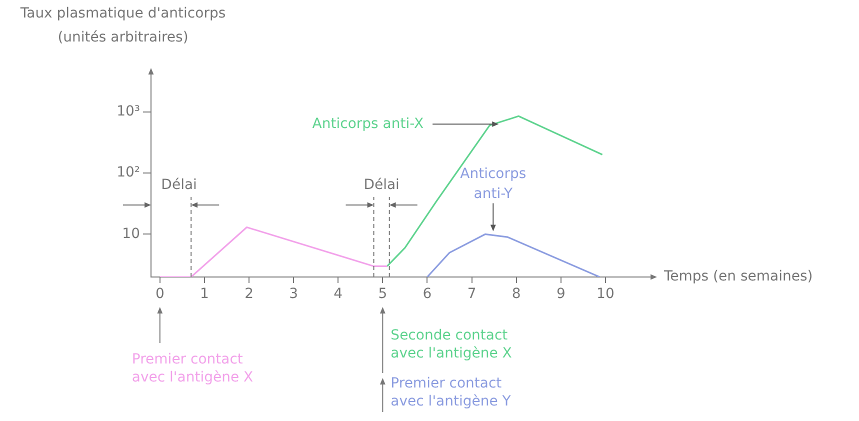  What do you see at coordinates (451, 393) in the screenshot?
I see `text: Premier contact avec l'antigène Y` at bounding box center [451, 393].